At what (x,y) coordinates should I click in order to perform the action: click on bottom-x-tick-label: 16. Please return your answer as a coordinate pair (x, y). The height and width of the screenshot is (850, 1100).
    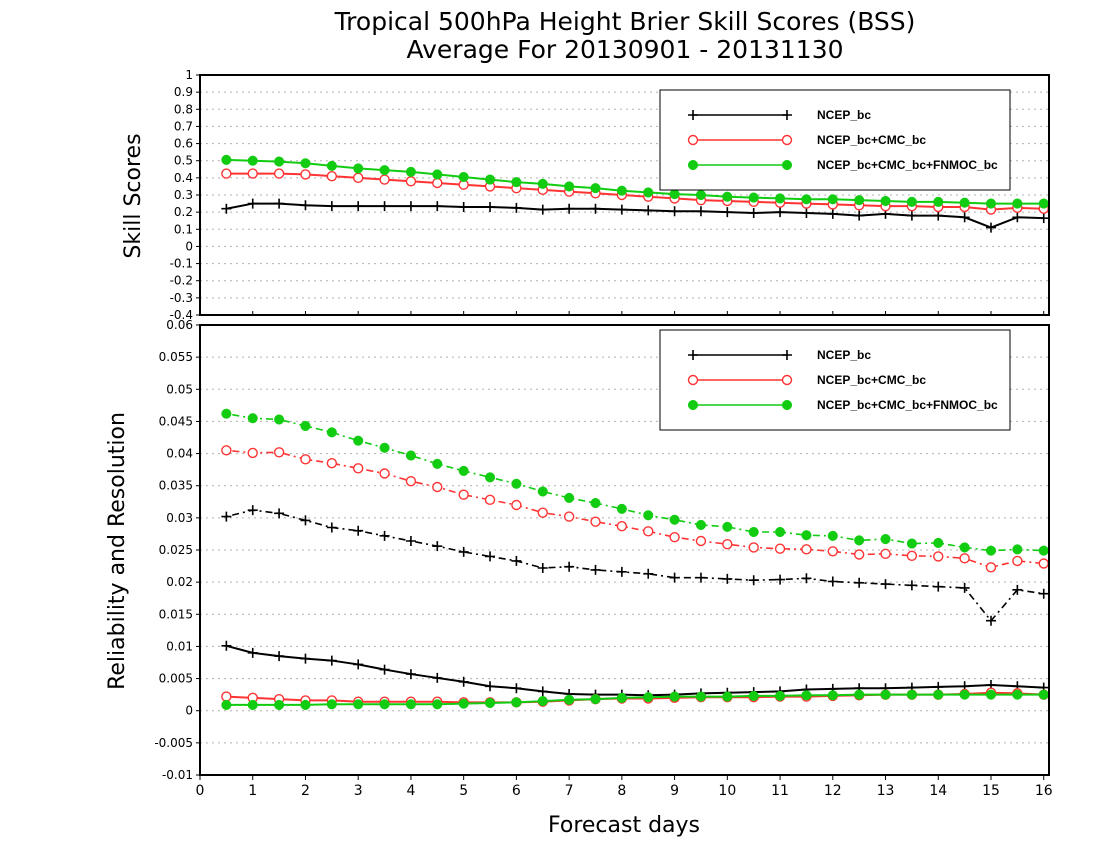
    Looking at the image, I should click on (1044, 791).